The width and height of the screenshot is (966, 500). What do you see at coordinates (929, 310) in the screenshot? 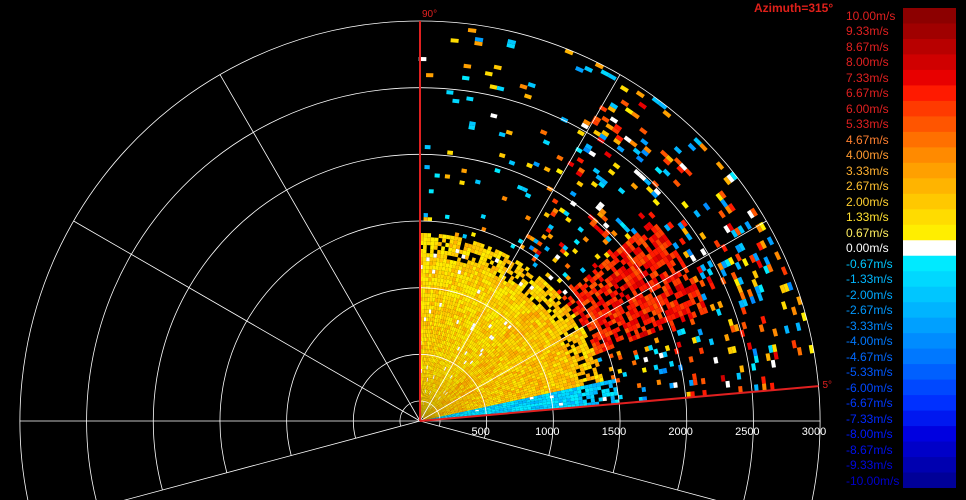
I see `colorbar-swatch` at bounding box center [929, 310].